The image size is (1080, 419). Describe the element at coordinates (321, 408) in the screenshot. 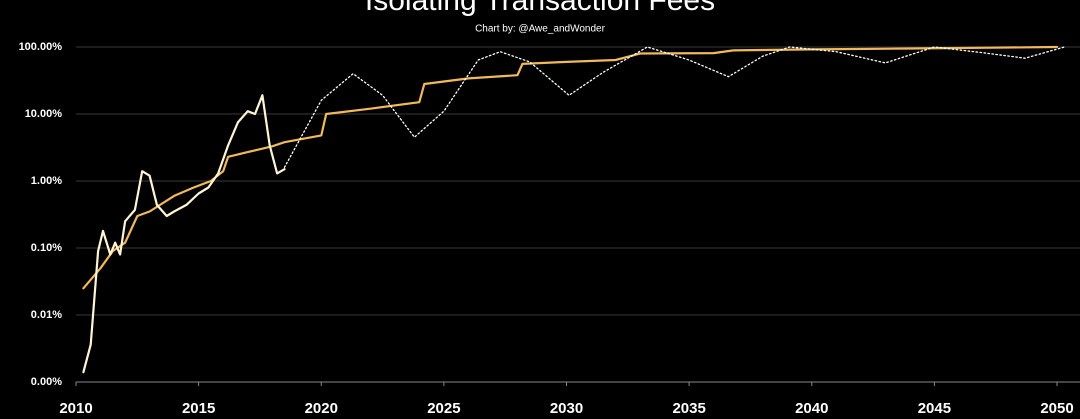

I see `x-tick-label: 2020` at that location.